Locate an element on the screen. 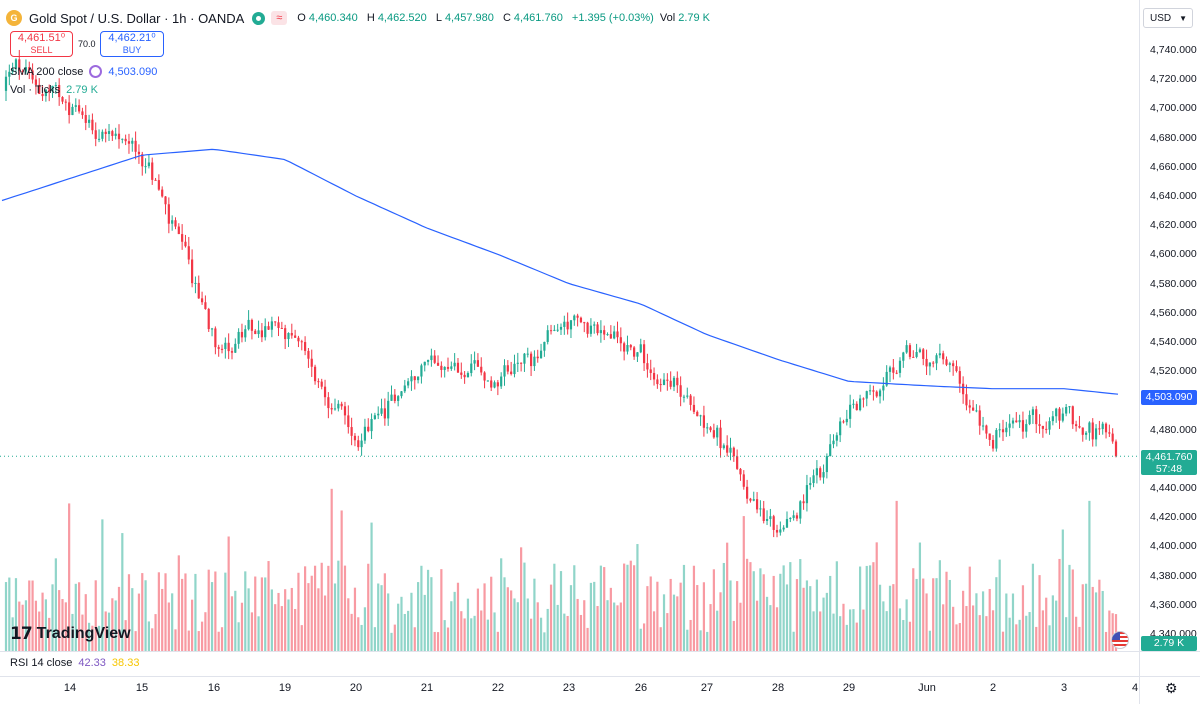 The width and height of the screenshot is (1200, 704). symbol-title: Gold Spot / U.S. Dollar · 1h · OANDA is located at coordinates (137, 18).